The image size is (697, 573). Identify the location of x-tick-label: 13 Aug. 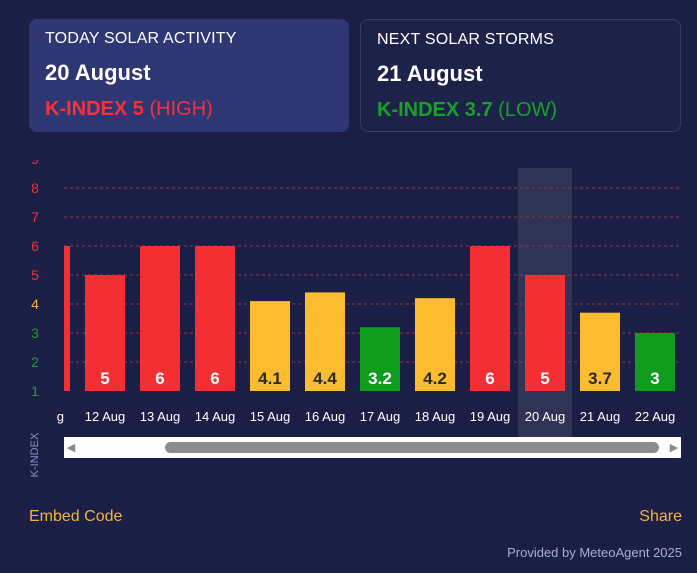
(160, 416).